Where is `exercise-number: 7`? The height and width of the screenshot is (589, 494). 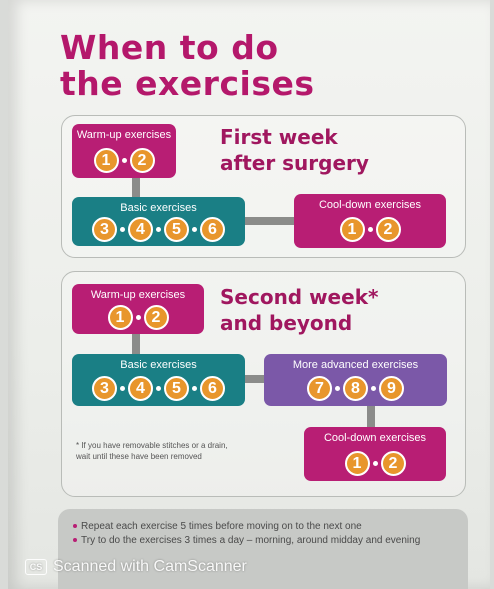
exercise-number: 7 is located at coordinates (319, 388).